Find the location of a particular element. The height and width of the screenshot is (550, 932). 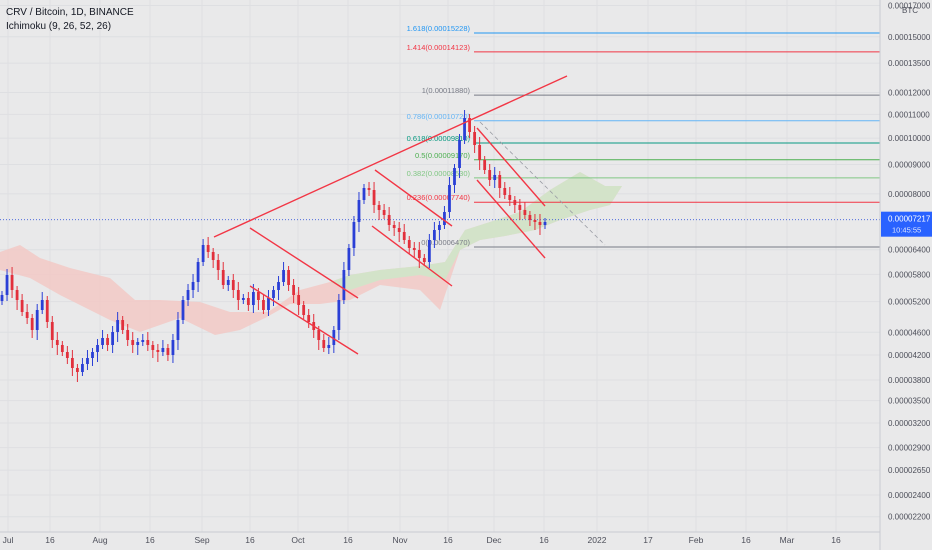

fib-level-label: 0.618(0.00009810) is located at coordinates (439, 138).